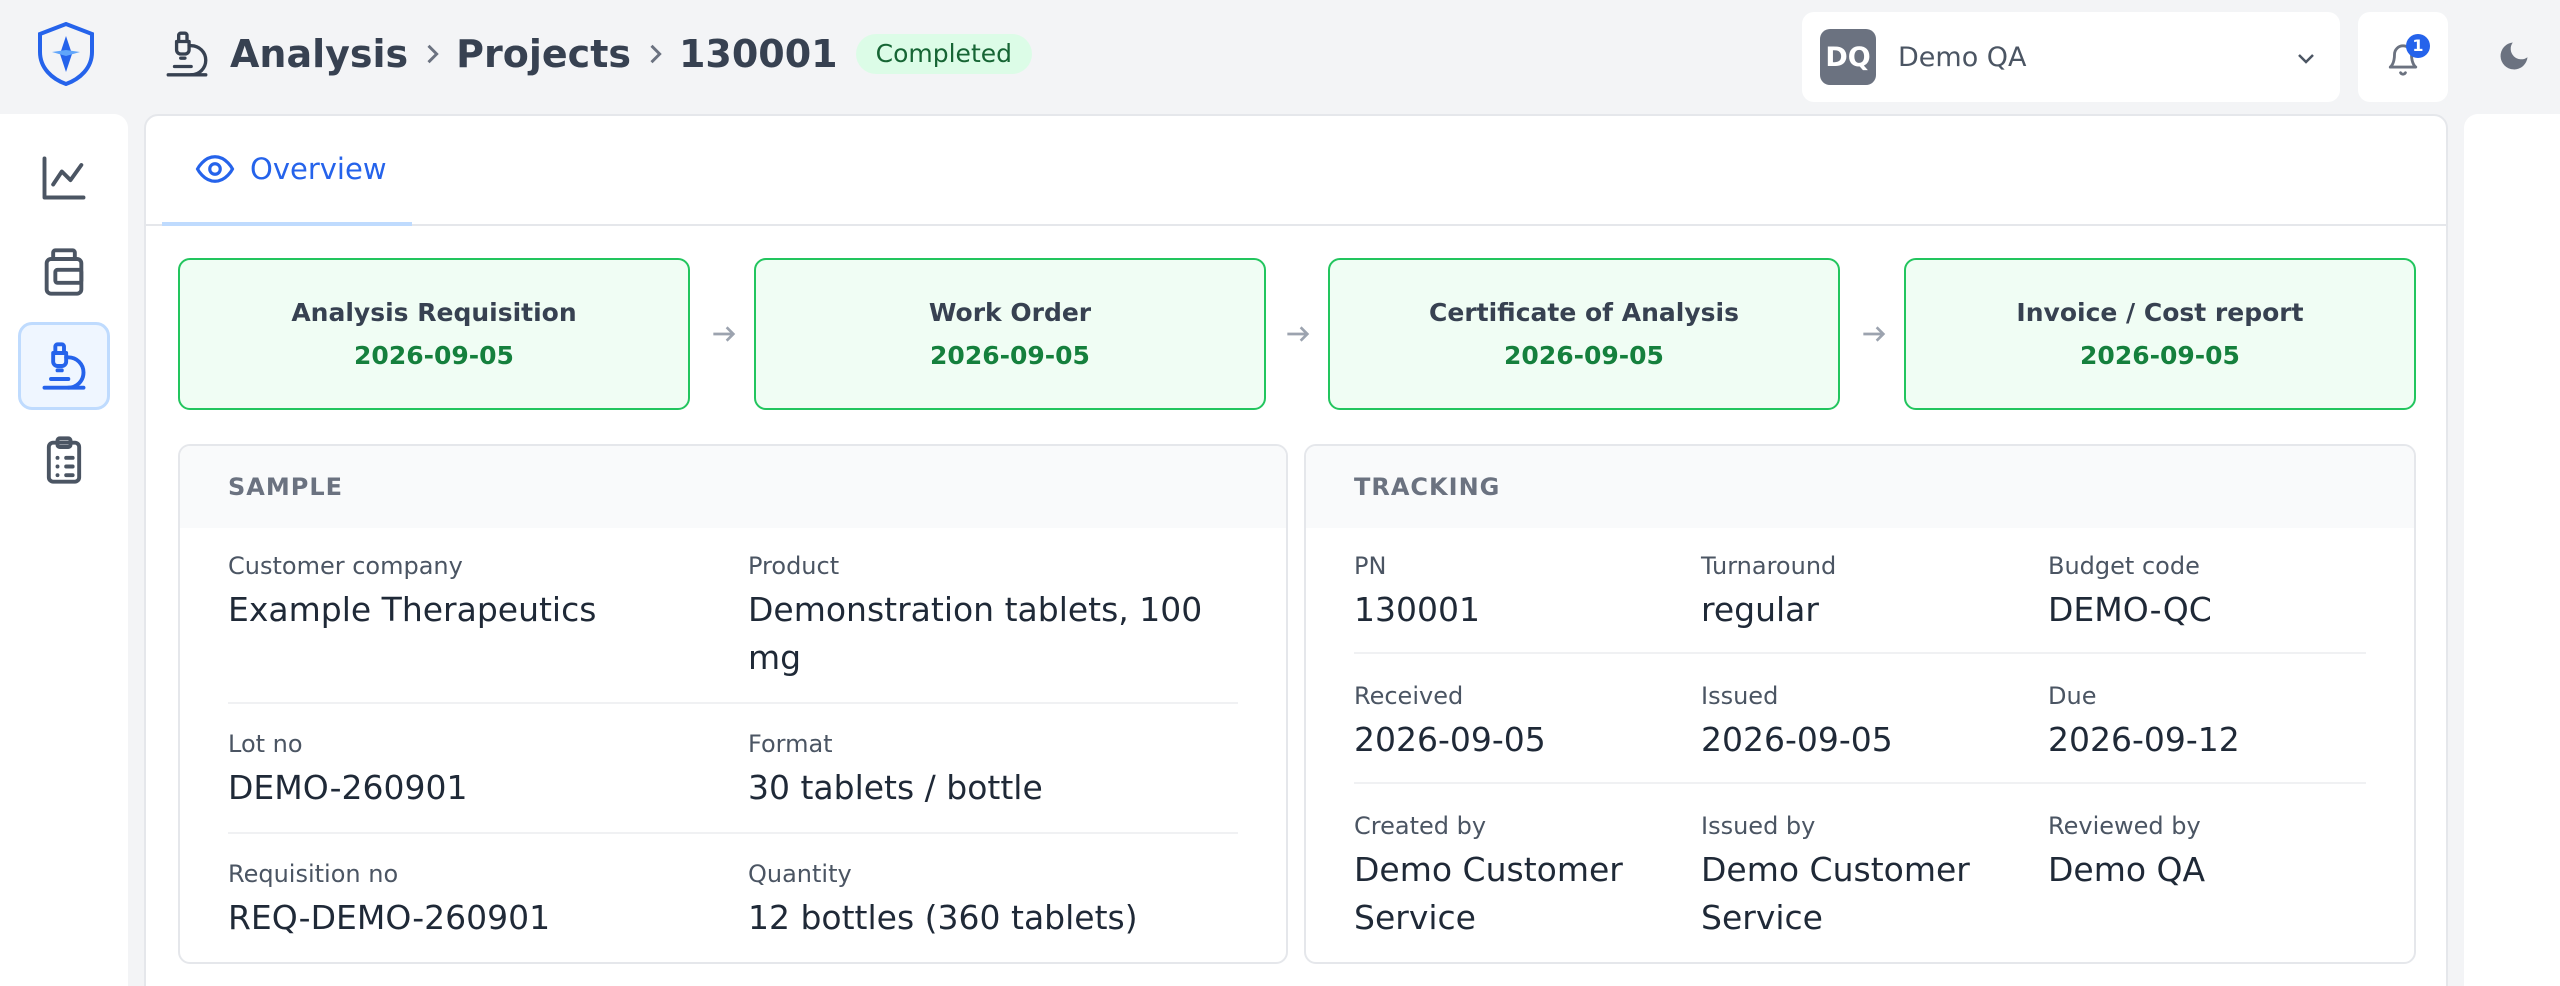 The image size is (2560, 986). What do you see at coordinates (434, 312) in the screenshot?
I see `step-title: Analysis Requisition` at bounding box center [434, 312].